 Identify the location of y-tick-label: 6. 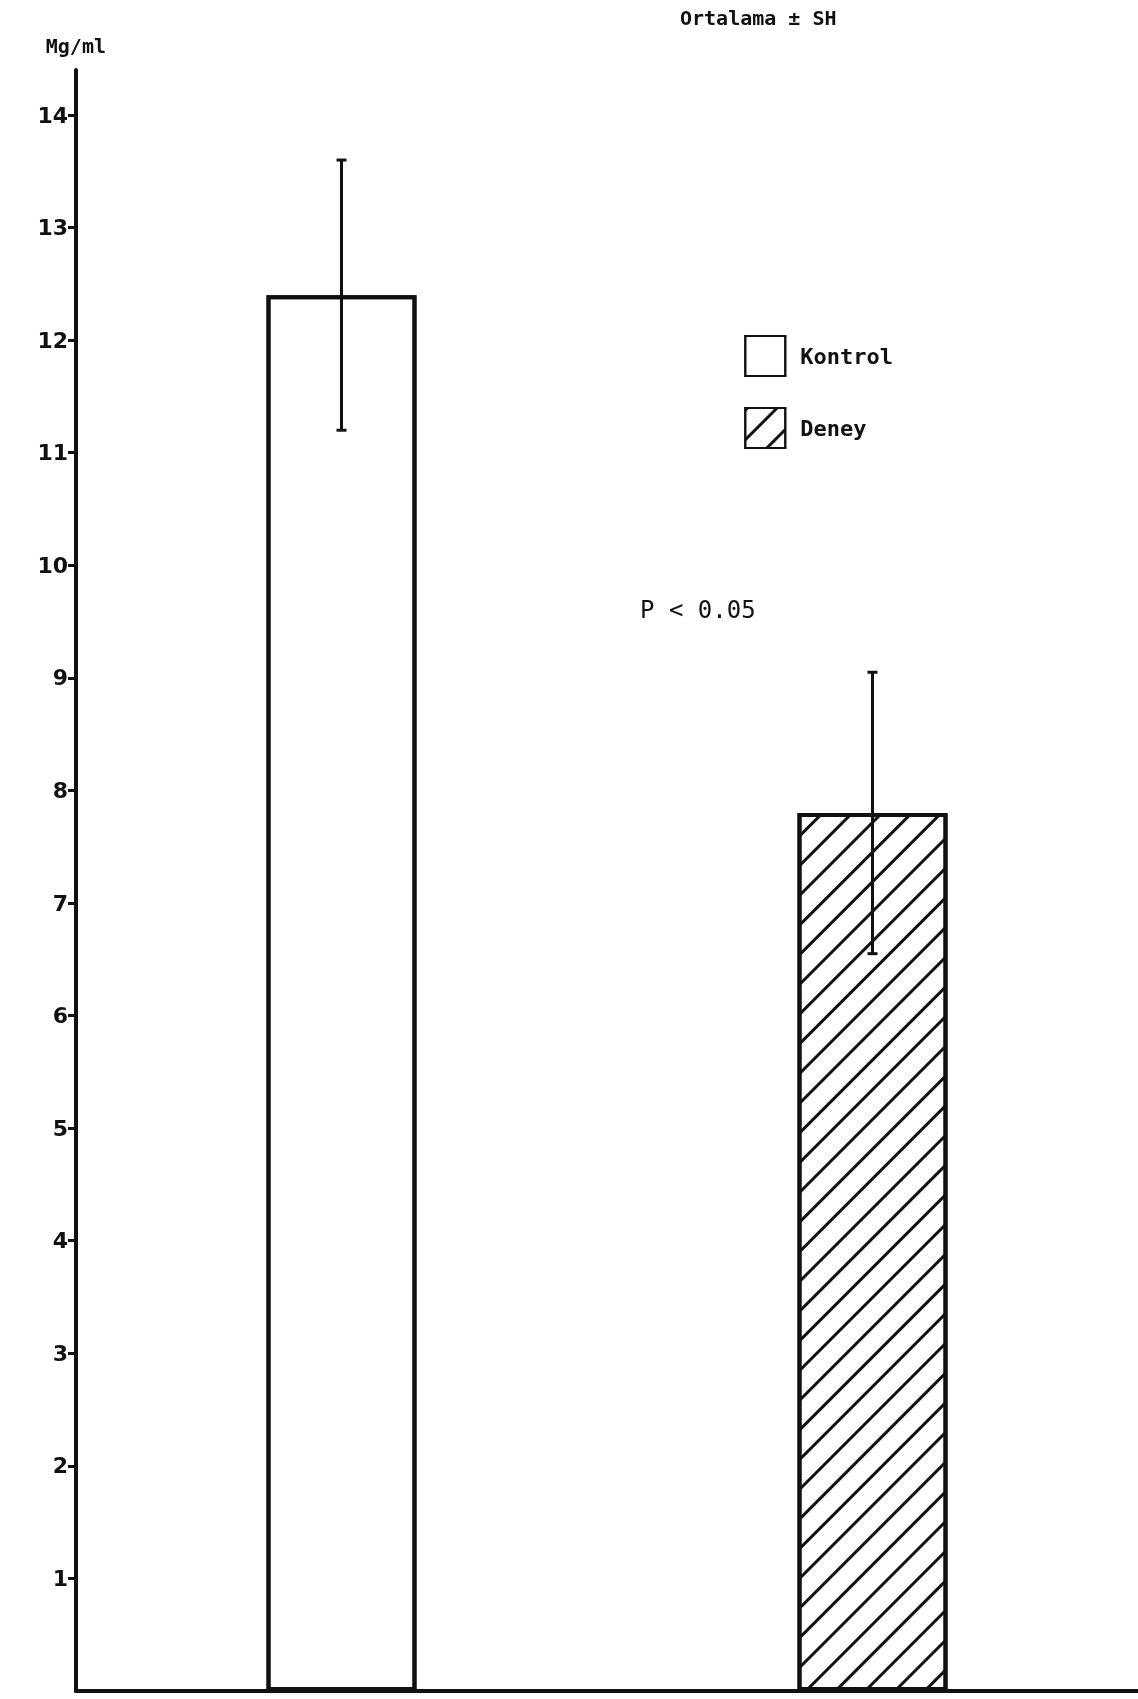
(60, 1016).